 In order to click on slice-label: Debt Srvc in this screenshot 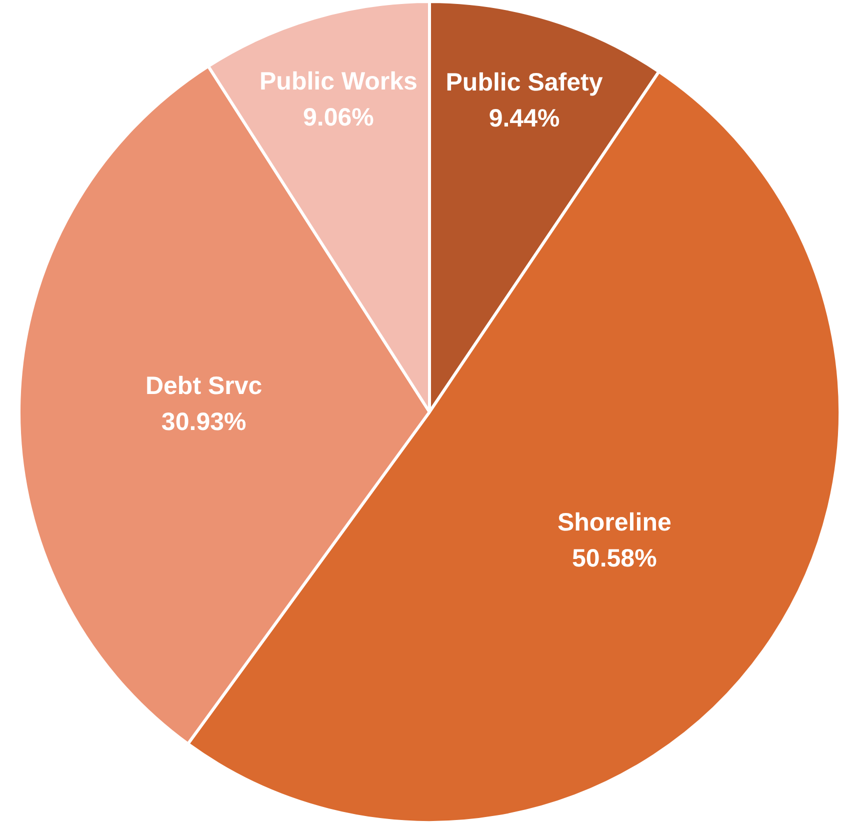, I will do `click(203, 386)`.